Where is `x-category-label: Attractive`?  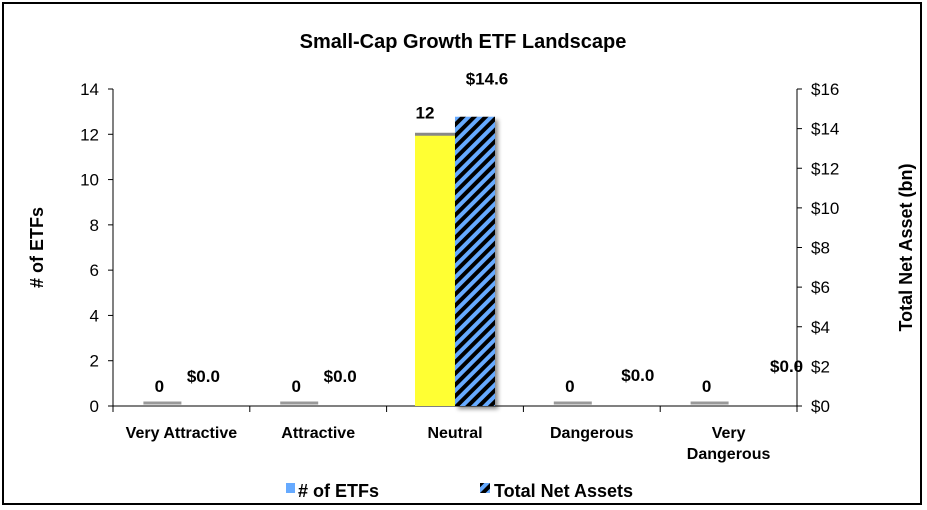
x-category-label: Attractive is located at coordinates (318, 433).